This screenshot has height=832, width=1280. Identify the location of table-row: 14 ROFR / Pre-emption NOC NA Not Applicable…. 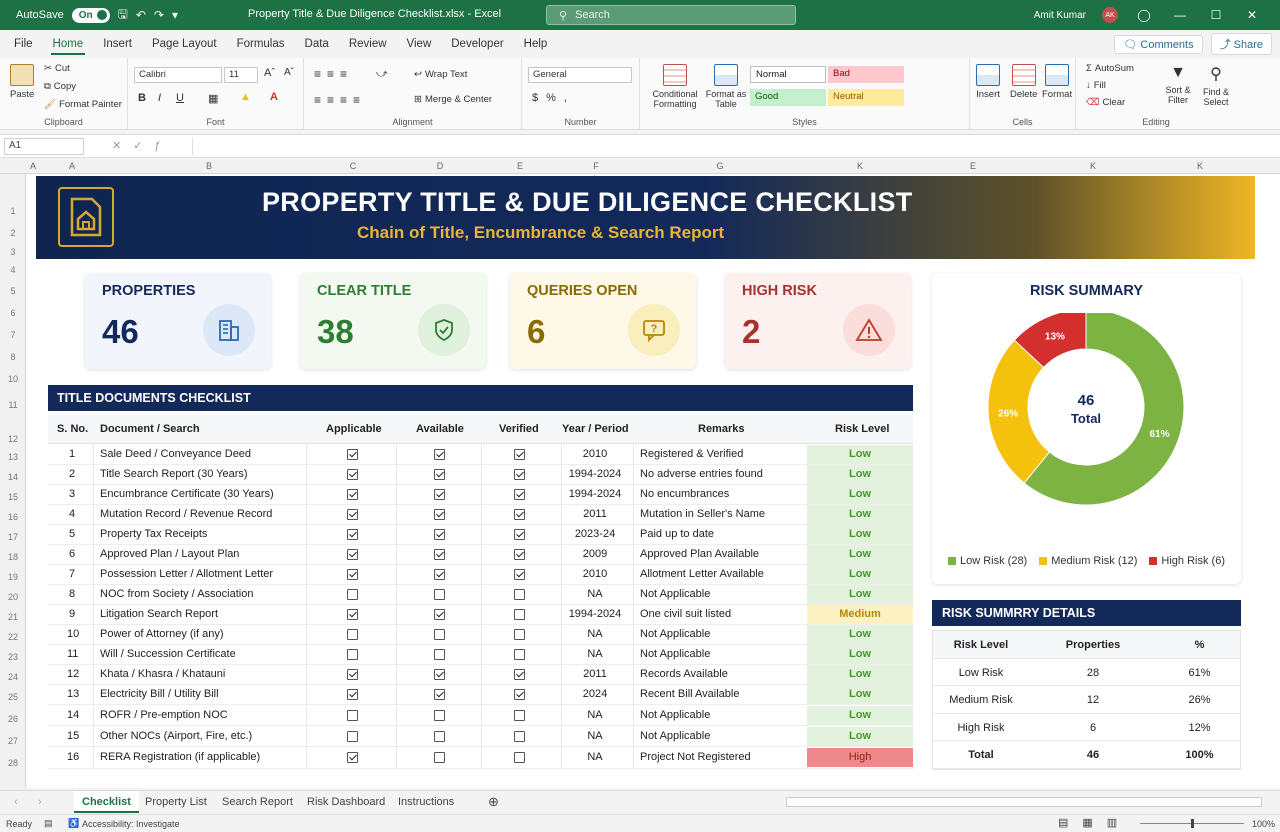
(480, 716).